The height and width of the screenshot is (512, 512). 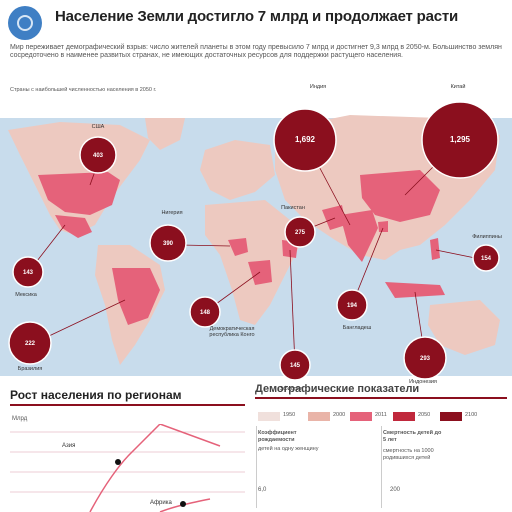 What do you see at coordinates (69, 446) in the screenshot?
I see `asia-series-label: Азия` at bounding box center [69, 446].